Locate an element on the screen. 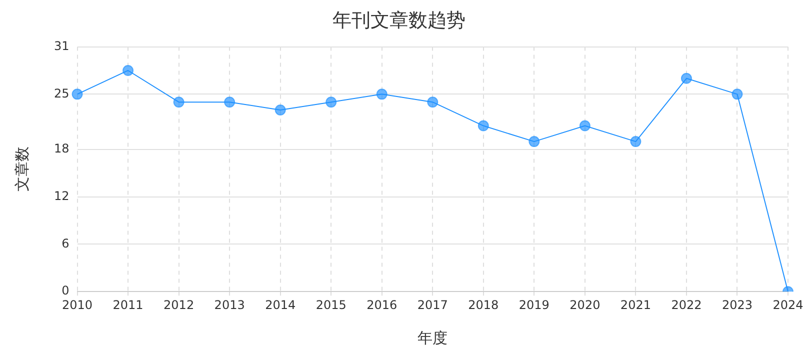 This screenshot has height=360, width=810. chart-title: 年刊文章数趋势 is located at coordinates (399, 20).